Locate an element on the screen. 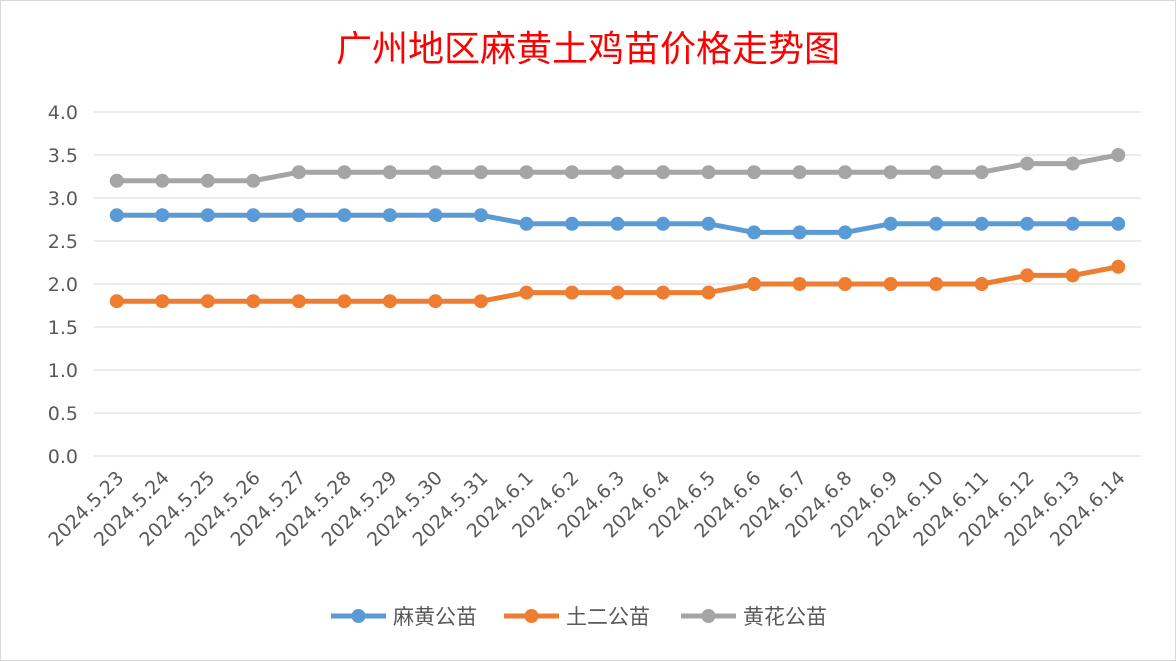 The image size is (1176, 661). chart-title: 广州地区麻黄土鸡苗价格走势图 is located at coordinates (588, 49).